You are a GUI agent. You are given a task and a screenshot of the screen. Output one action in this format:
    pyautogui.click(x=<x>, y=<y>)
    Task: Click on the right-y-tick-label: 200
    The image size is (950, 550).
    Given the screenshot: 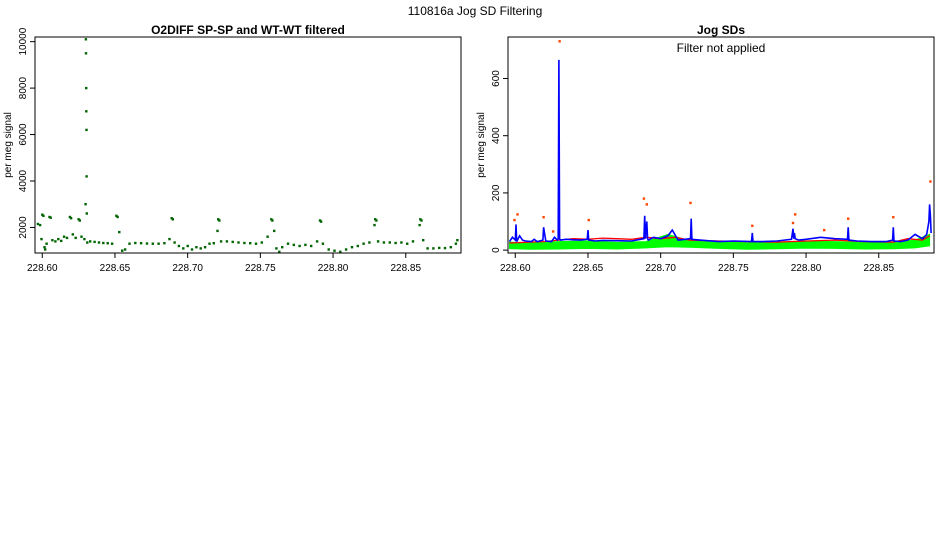 What is the action you would take?
    pyautogui.click(x=496, y=192)
    